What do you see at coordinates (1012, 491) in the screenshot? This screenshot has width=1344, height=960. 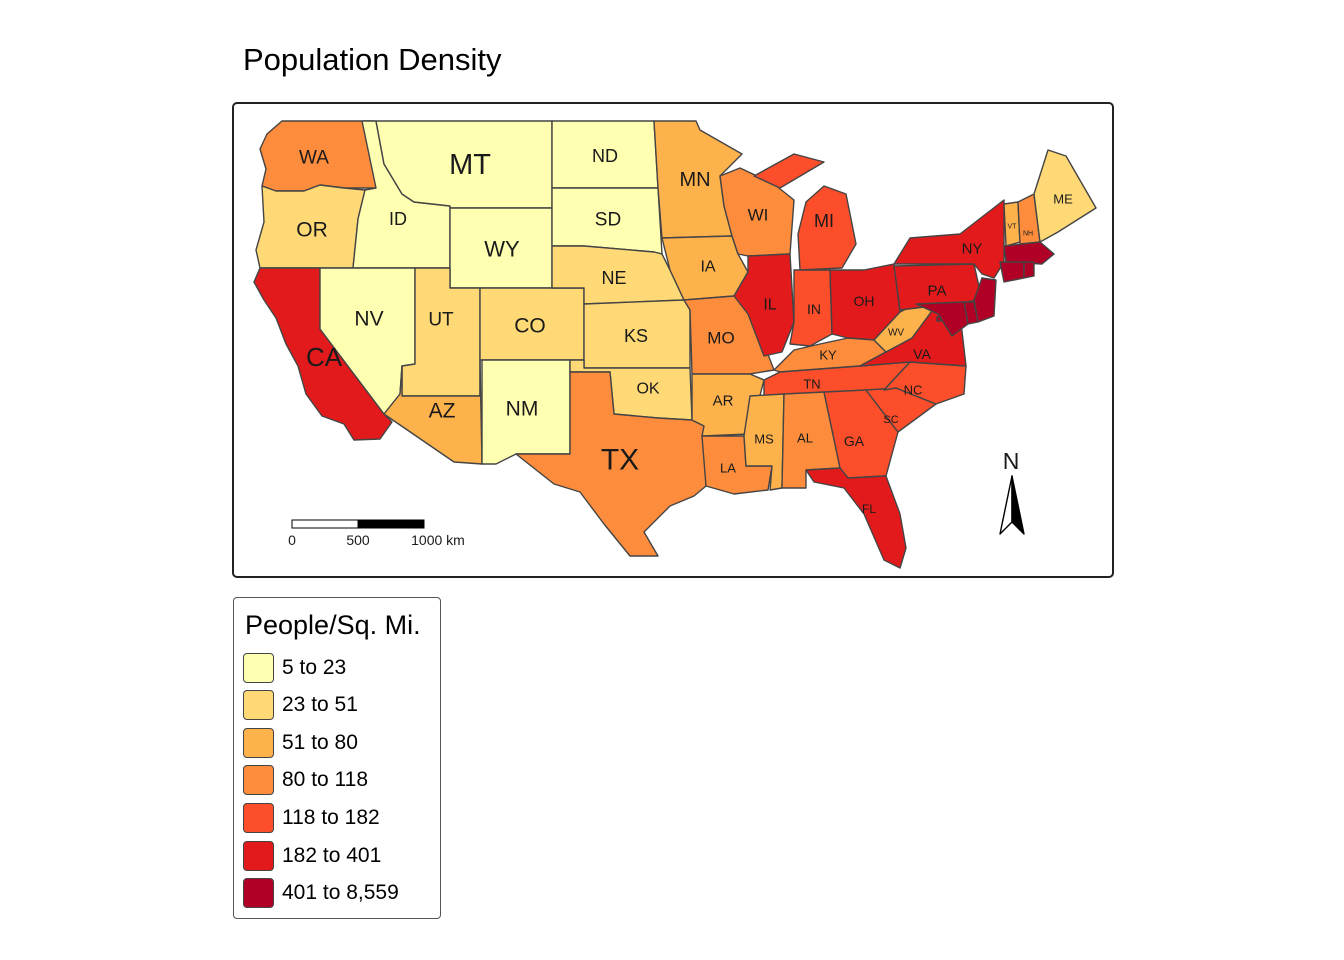 I see `north-arrow-icon: N` at bounding box center [1012, 491].